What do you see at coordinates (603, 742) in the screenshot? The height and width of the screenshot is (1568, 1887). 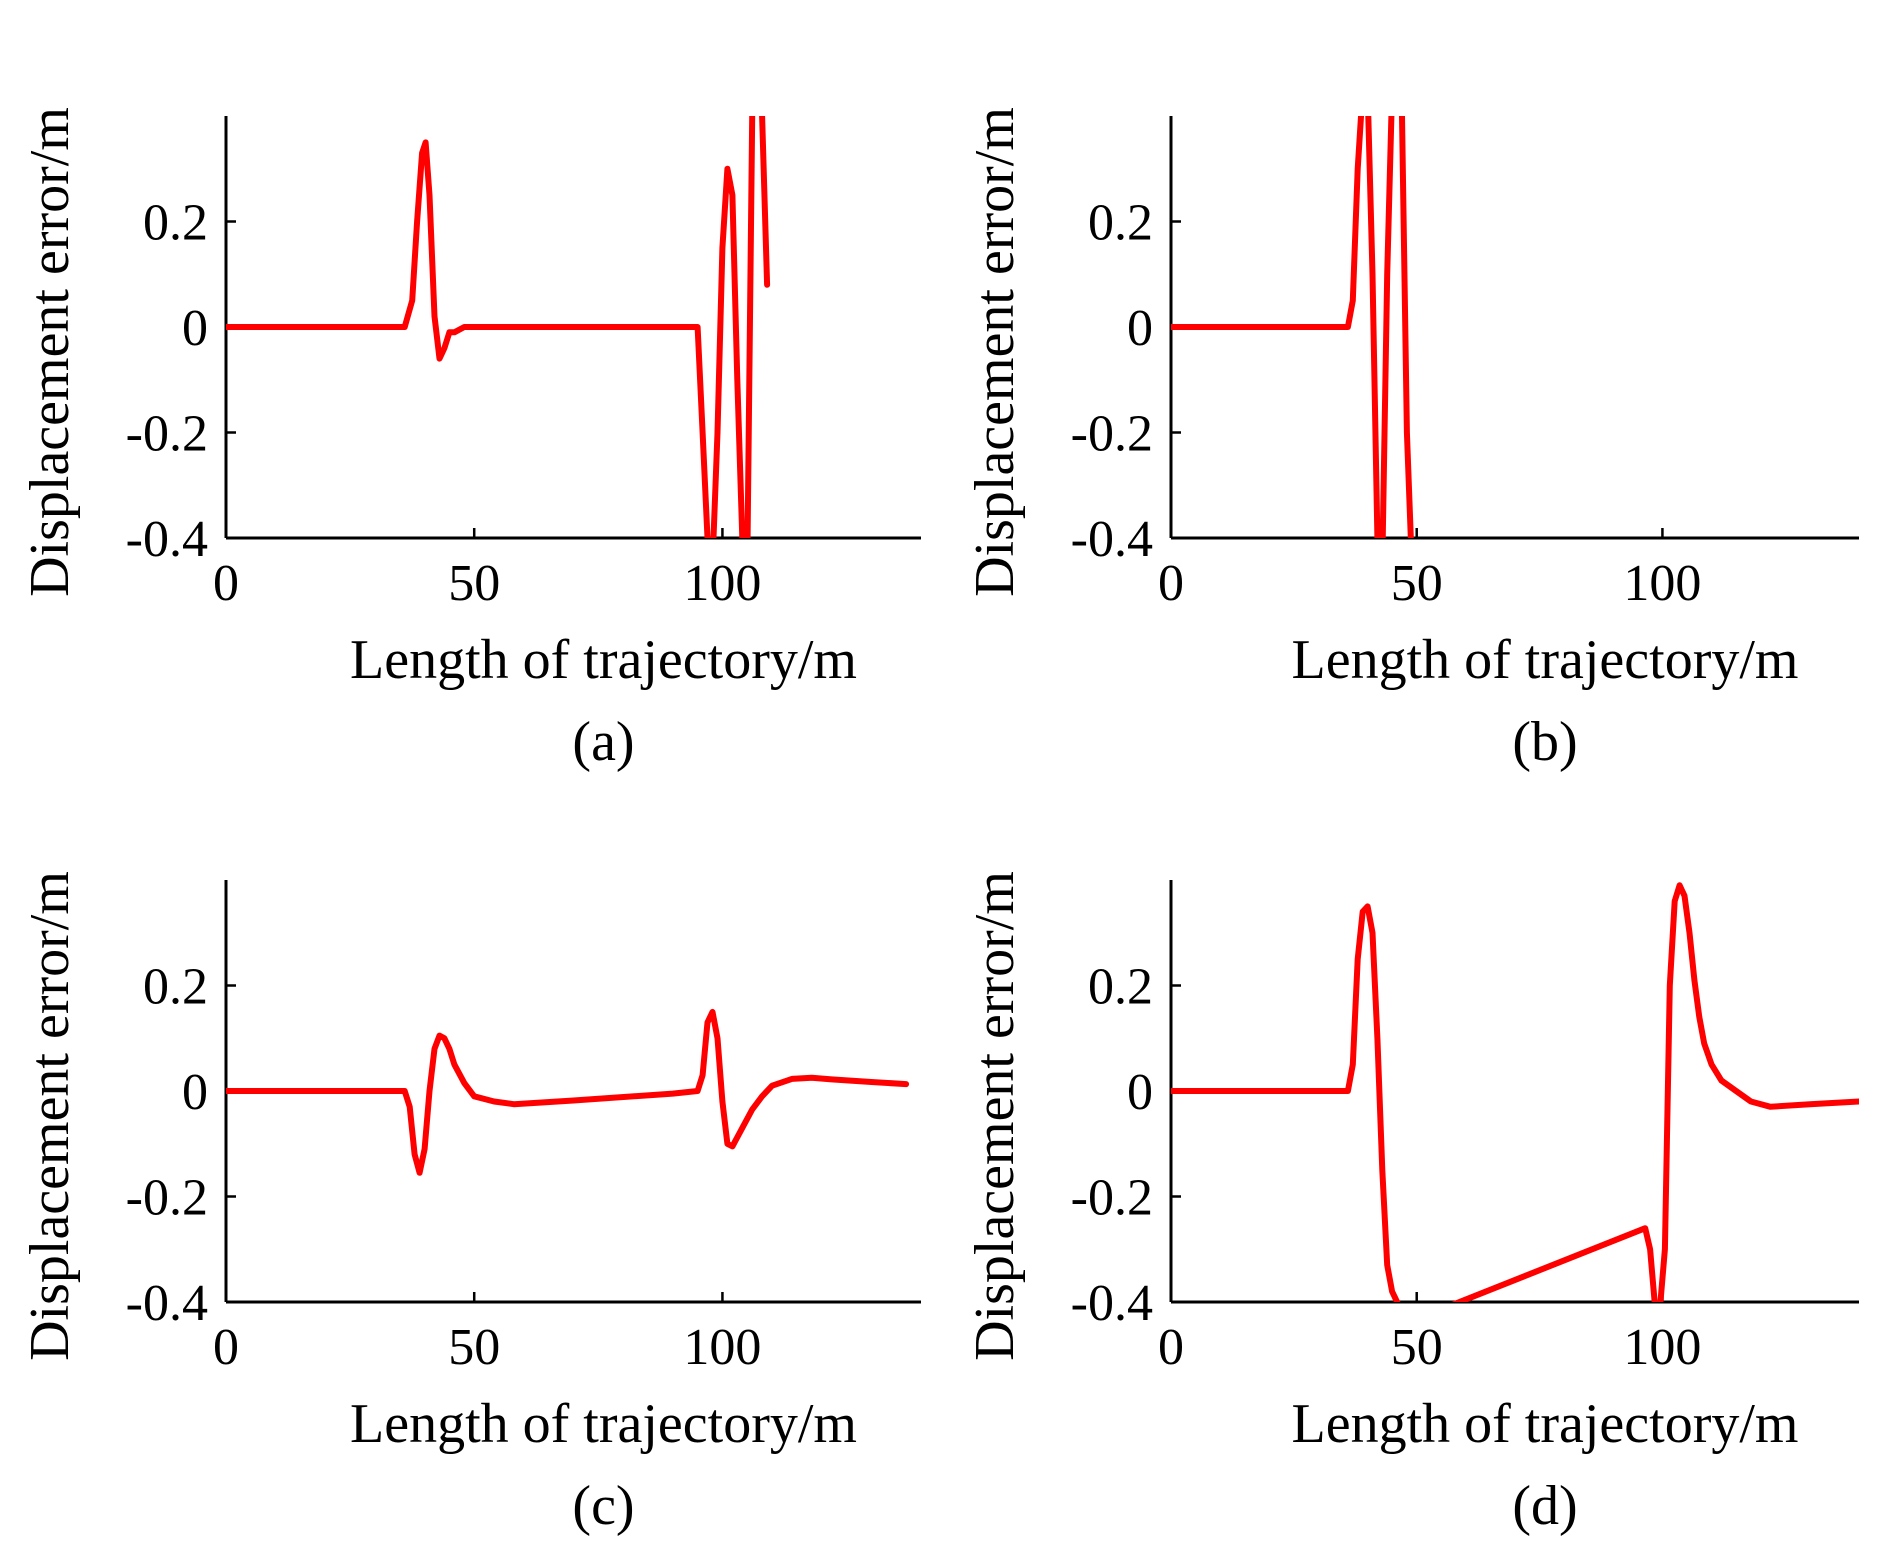 I see `panel-label: (a)` at bounding box center [603, 742].